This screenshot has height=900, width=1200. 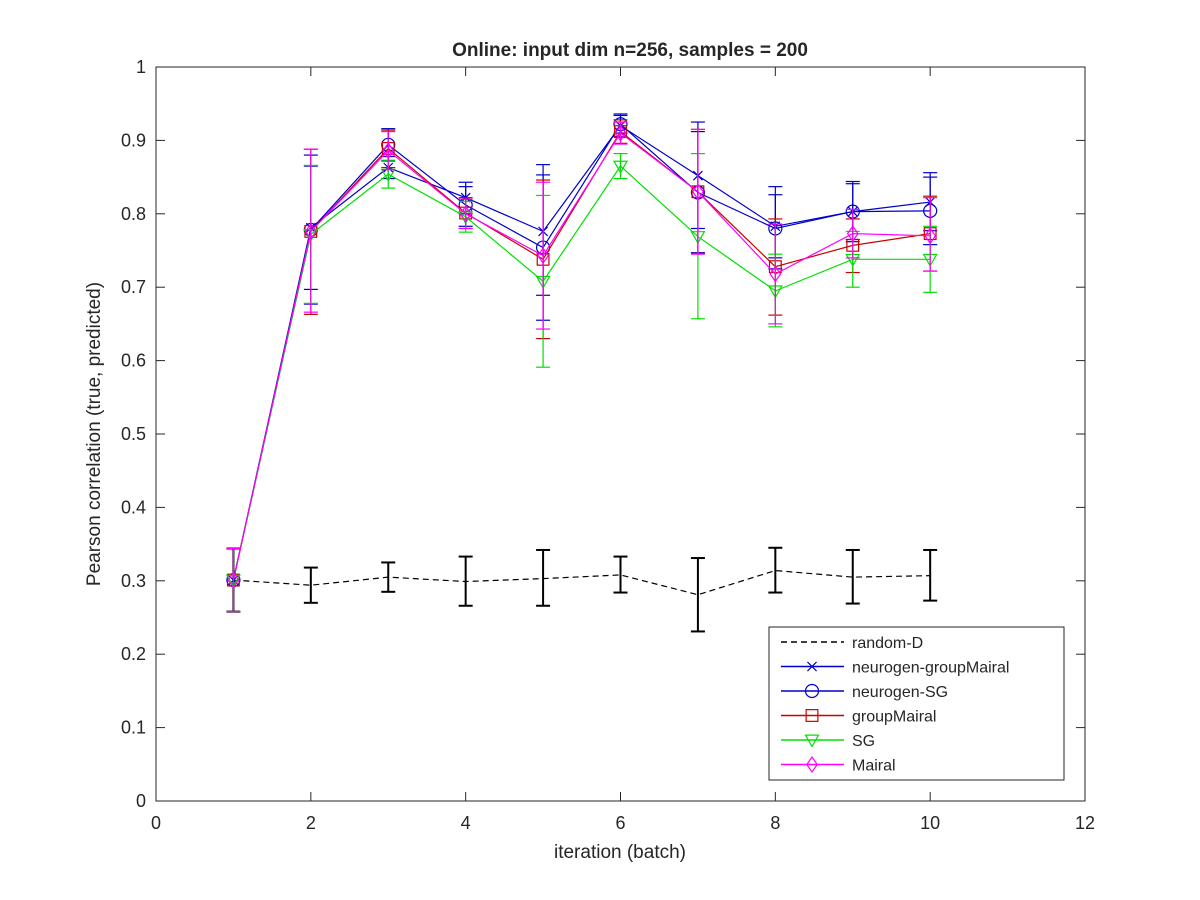 I want to click on y-tick-label: 0.4, so click(x=133, y=507).